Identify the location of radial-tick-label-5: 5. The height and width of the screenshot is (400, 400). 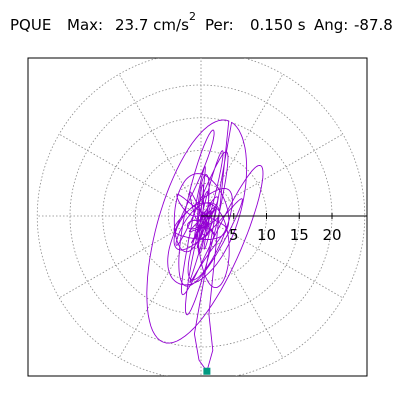
(234, 235).